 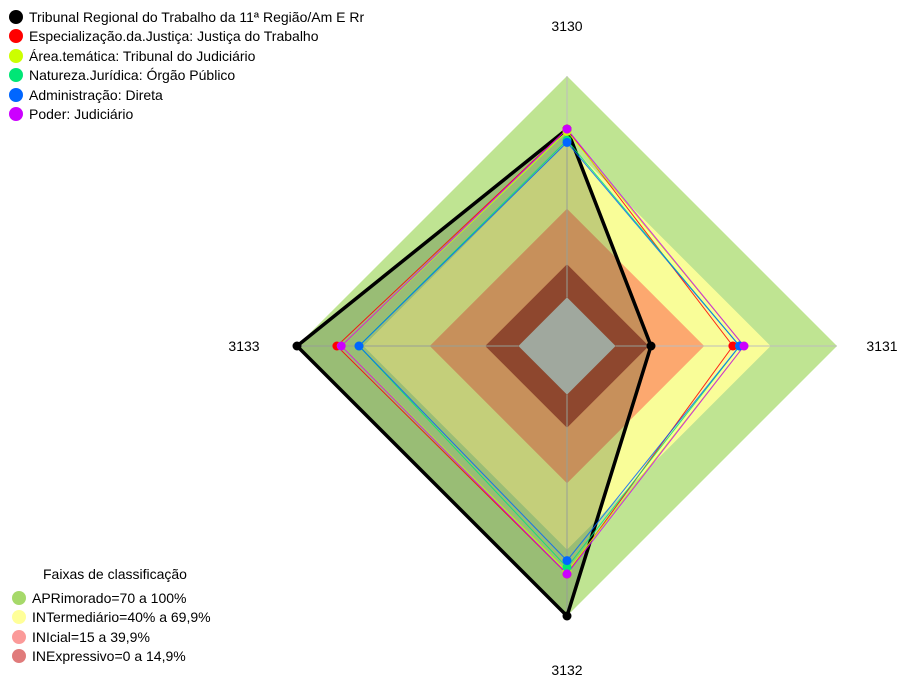 What do you see at coordinates (142, 55) in the screenshot?
I see `legend-label: Área.temática: Tribunal do Judiciário` at bounding box center [142, 55].